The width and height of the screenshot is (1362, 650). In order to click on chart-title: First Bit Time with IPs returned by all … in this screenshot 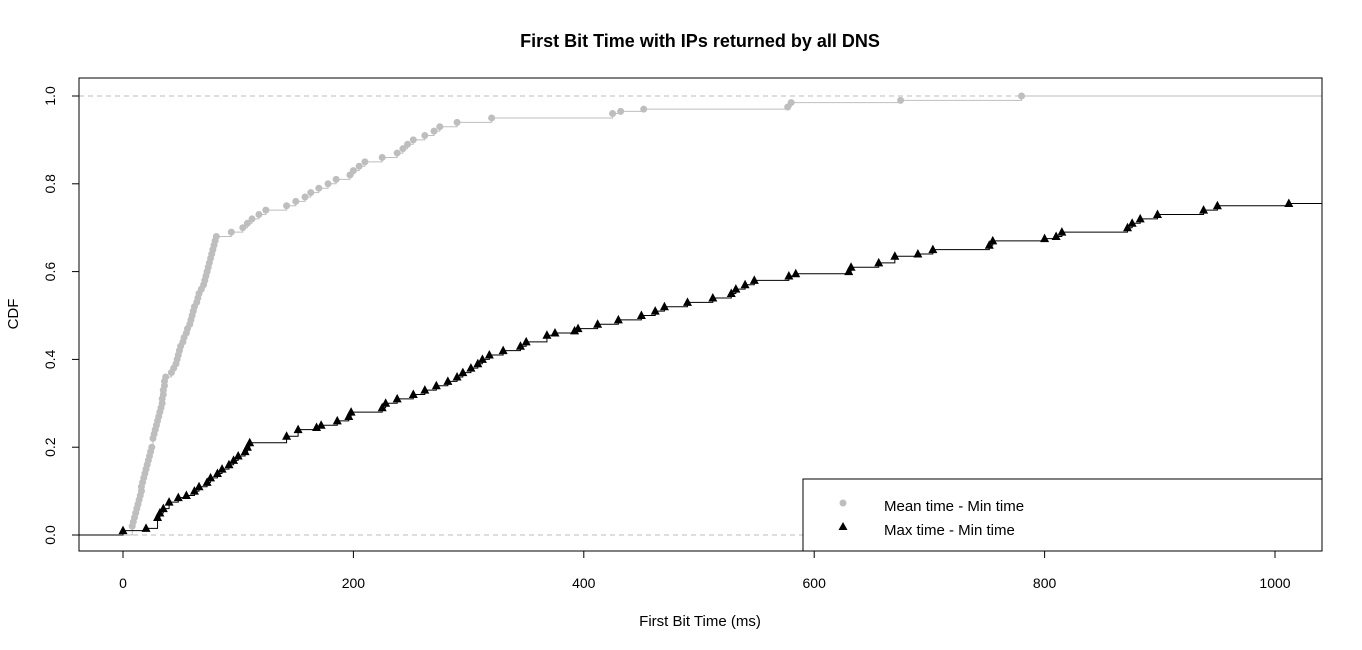, I will do `click(700, 41)`.